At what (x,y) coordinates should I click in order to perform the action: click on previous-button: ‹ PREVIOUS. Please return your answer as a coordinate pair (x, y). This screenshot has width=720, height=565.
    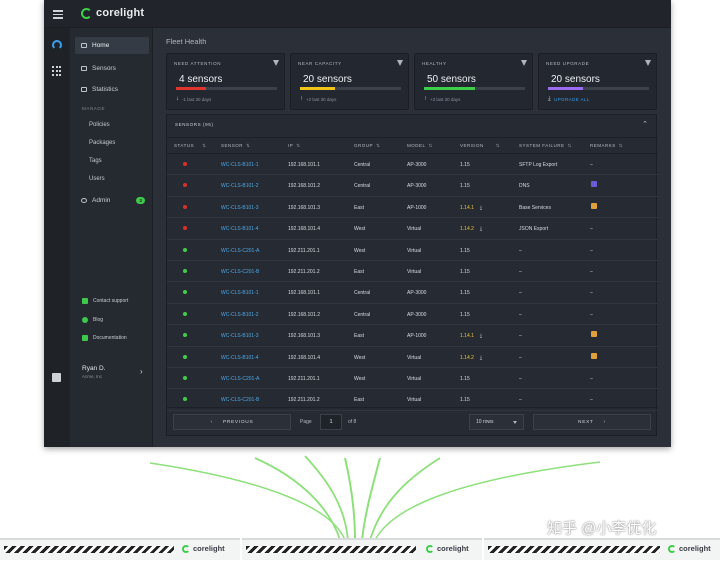
    Looking at the image, I should click on (232, 422).